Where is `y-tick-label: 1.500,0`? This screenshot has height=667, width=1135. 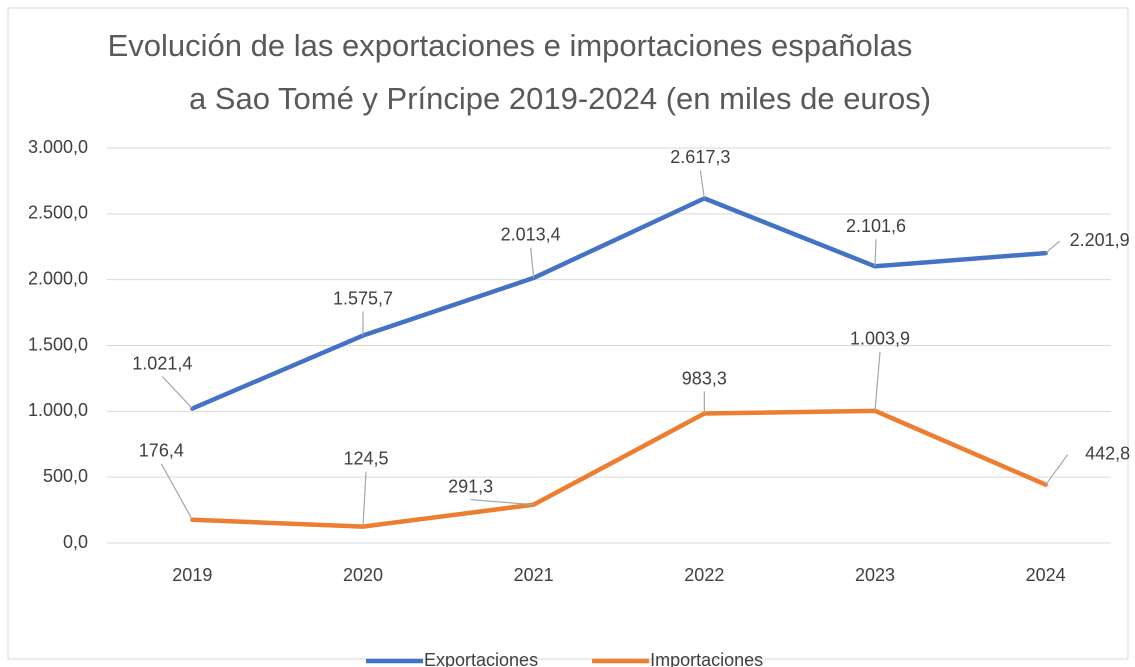
y-tick-label: 1.500,0 is located at coordinates (58, 344).